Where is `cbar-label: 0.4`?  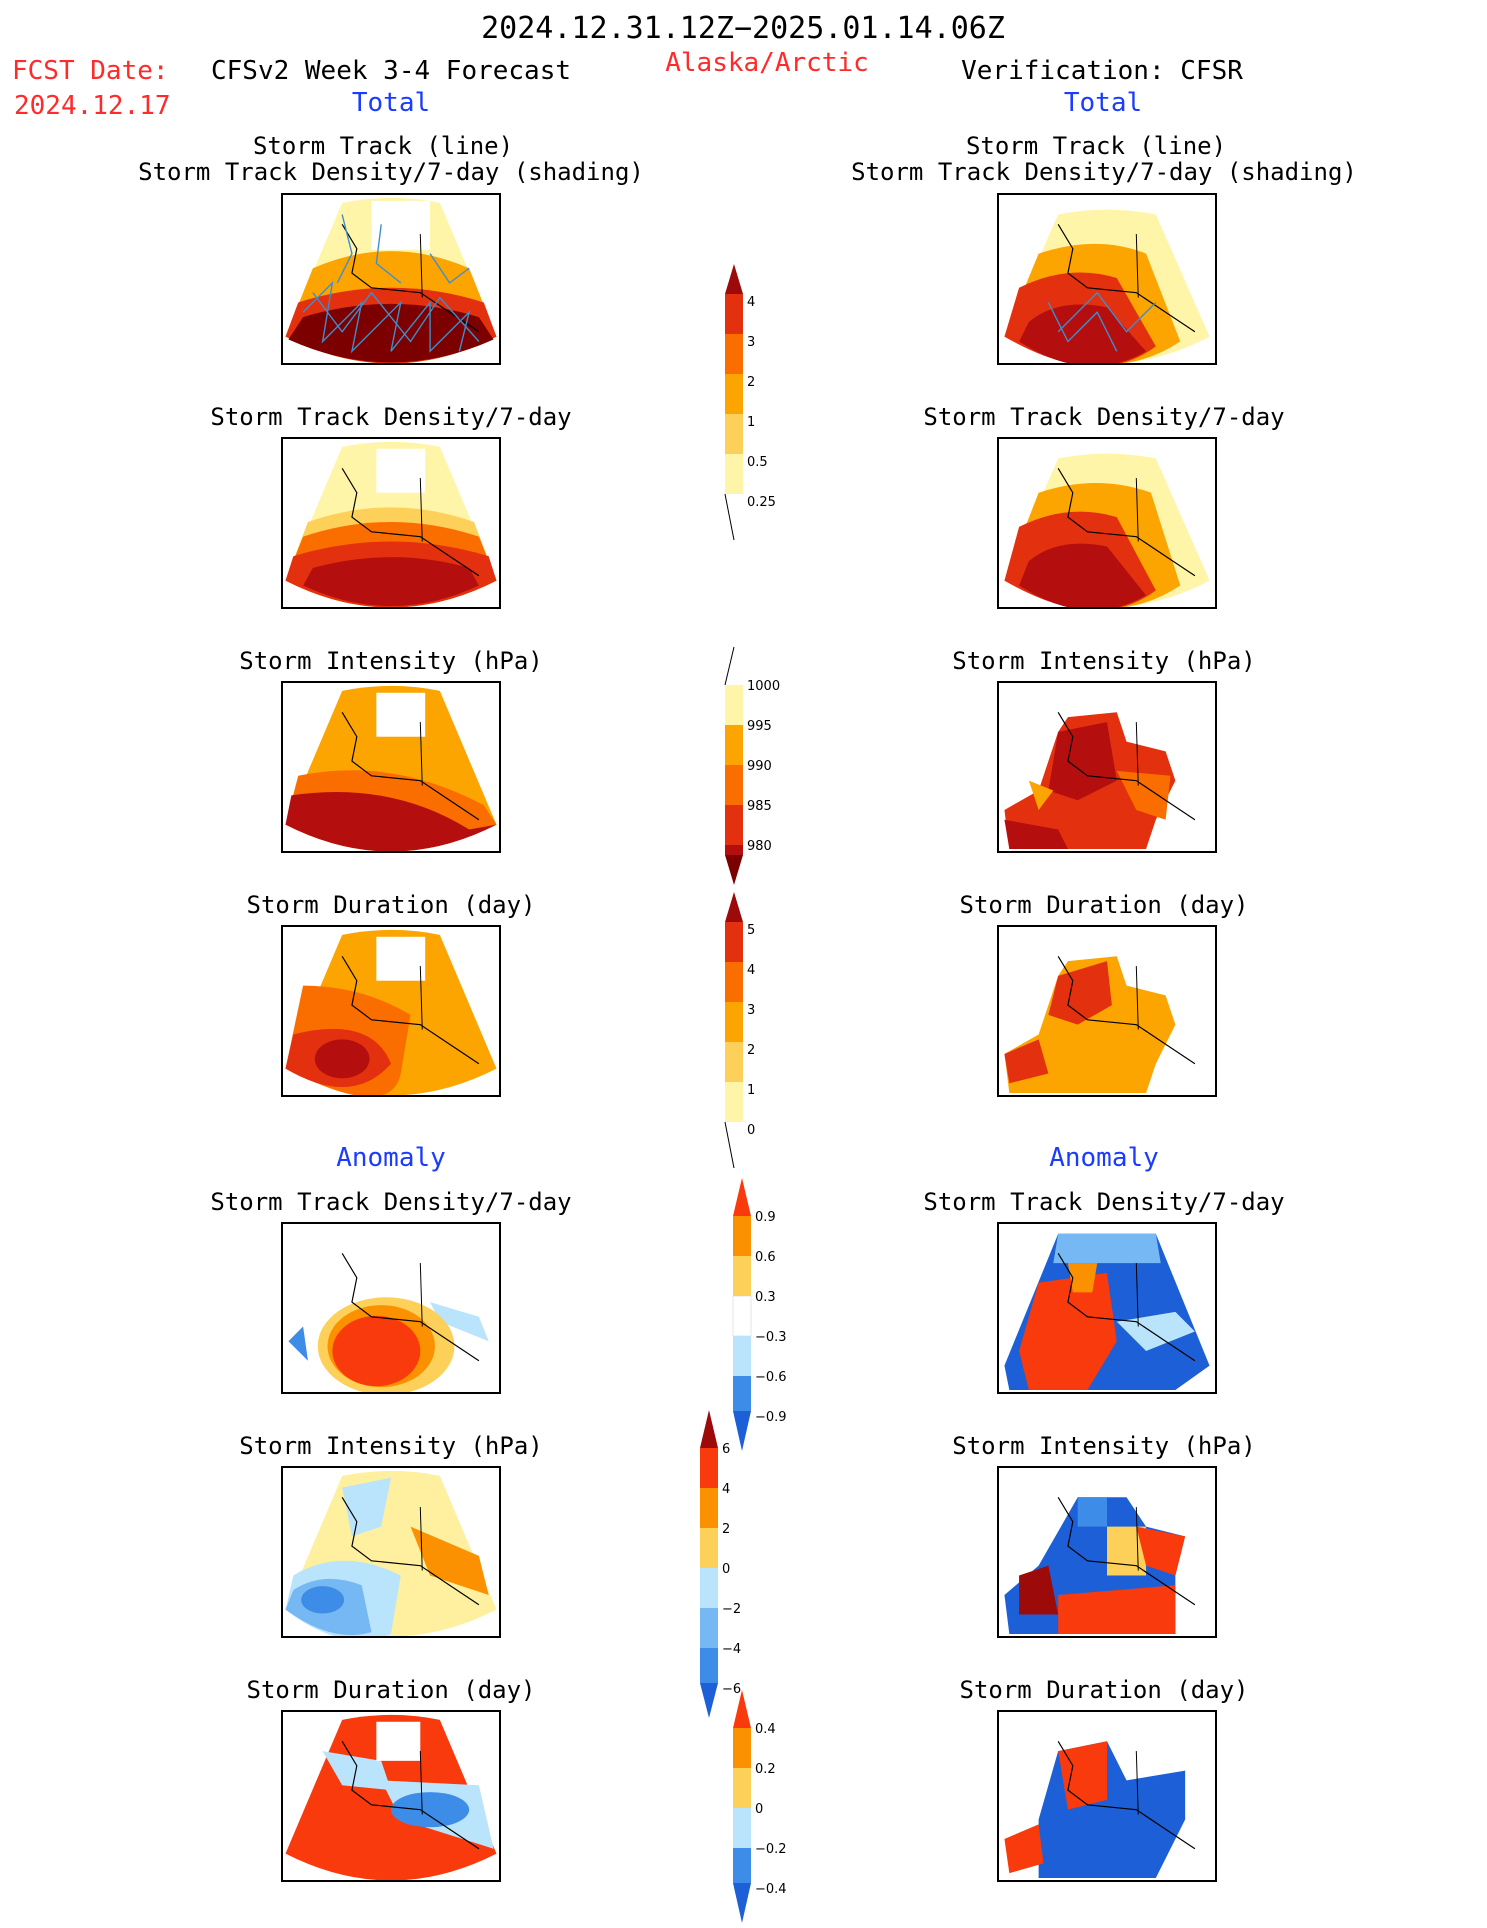 cbar-label: 0.4 is located at coordinates (765, 1729).